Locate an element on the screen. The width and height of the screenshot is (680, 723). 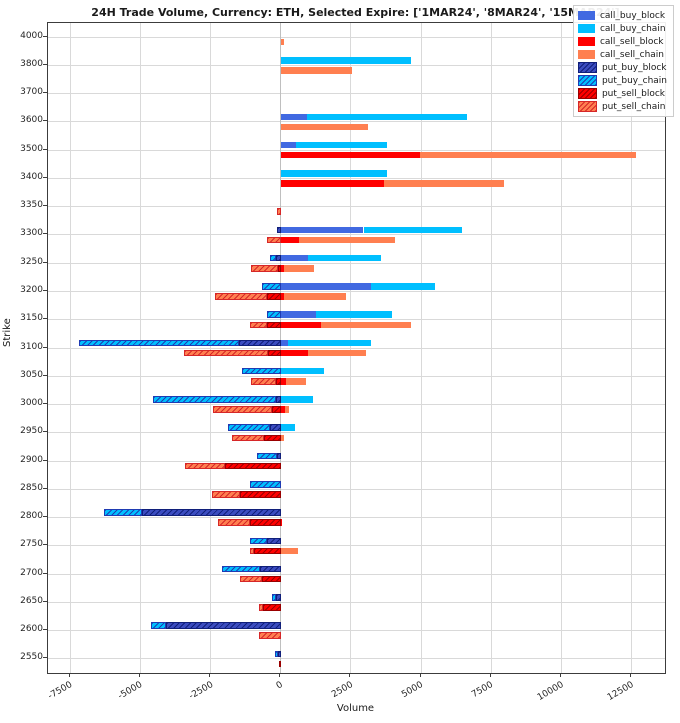
x-tick-label: -2500 is located at coordinates (201, 691).